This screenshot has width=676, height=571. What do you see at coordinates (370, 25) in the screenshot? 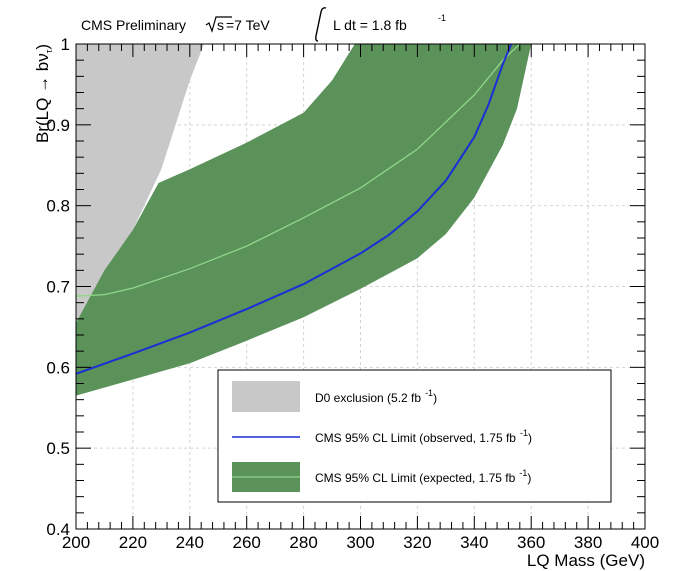
I see `header-lumi-label: L dt = 1.8 fb` at bounding box center [370, 25].